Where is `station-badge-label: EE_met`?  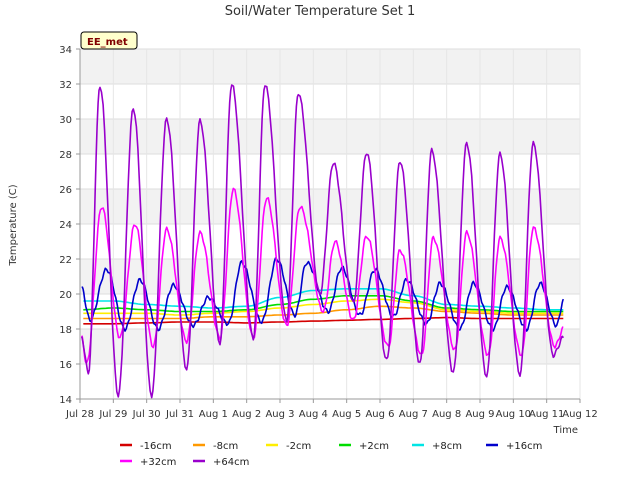
station-badge-label: EE_met is located at coordinates (107, 42).